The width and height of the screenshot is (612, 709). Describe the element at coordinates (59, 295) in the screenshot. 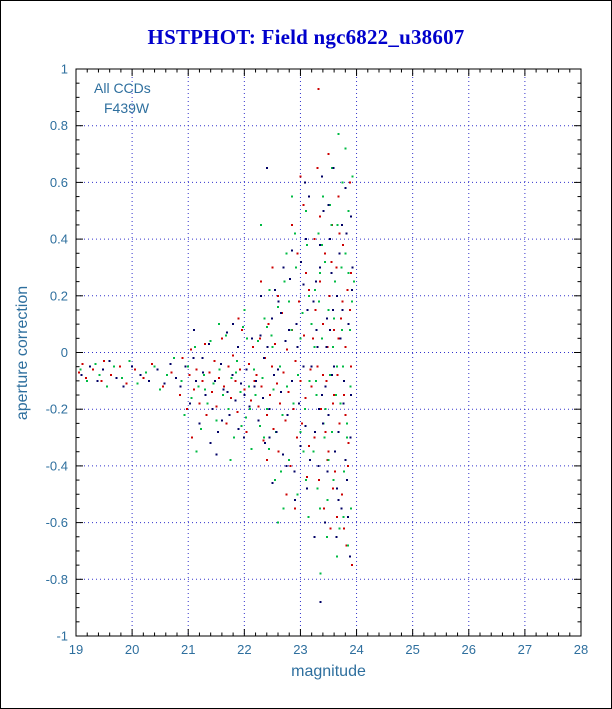

I see `y-tick-label: 0.2` at that location.